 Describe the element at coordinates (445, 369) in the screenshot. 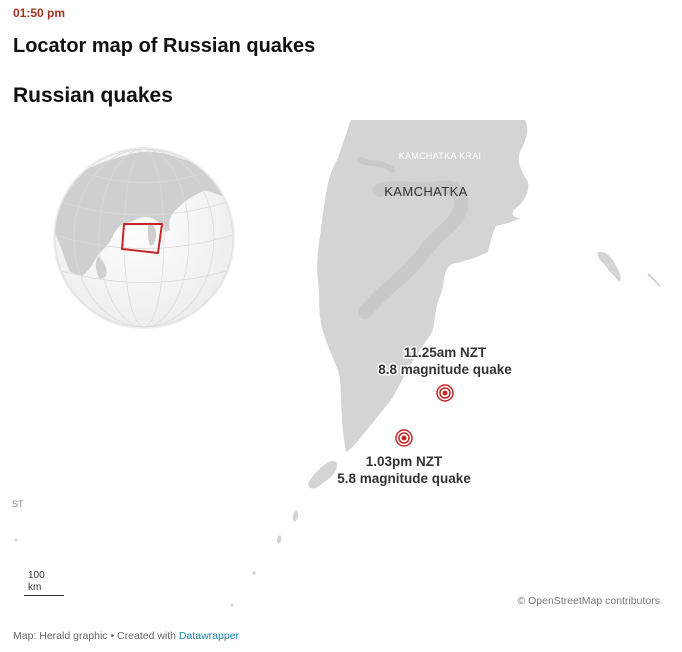

I see `quake-1-description: 8.8 magnitude quake` at that location.